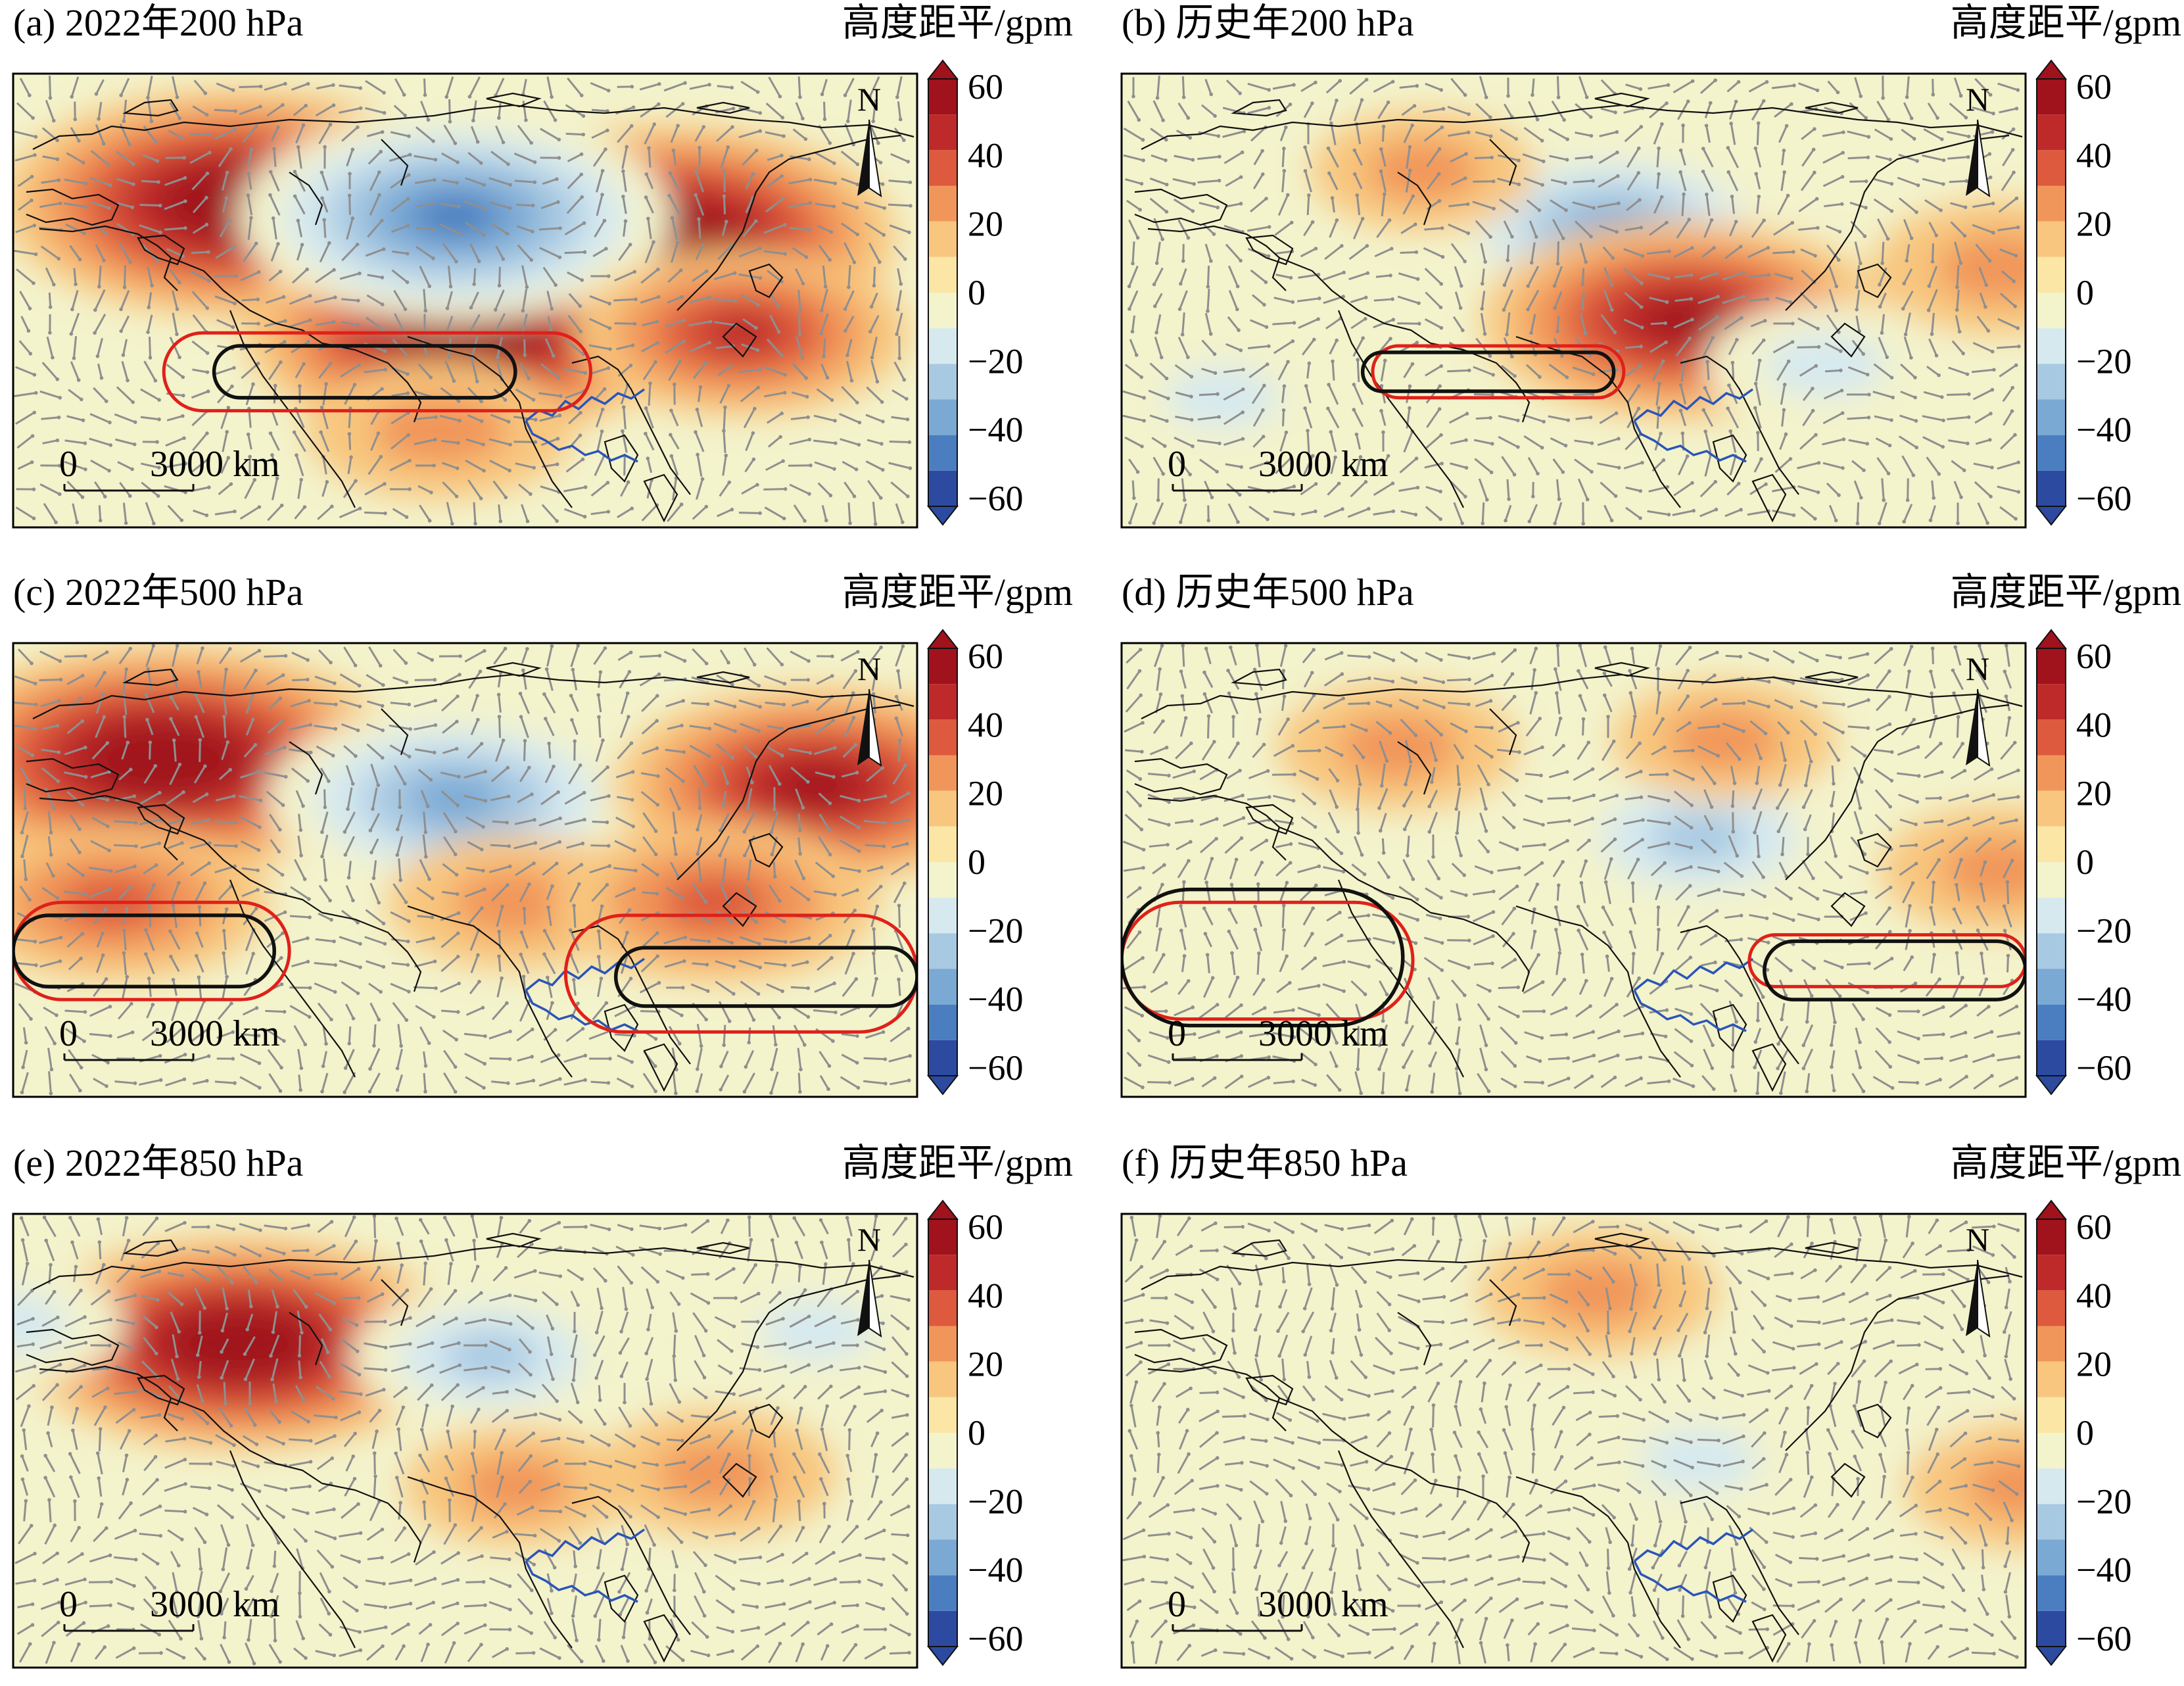 This screenshot has height=1686, width=2184. What do you see at coordinates (957, 23) in the screenshot?
I see `colorbar-unit-label: 高度距平/gpm` at bounding box center [957, 23].